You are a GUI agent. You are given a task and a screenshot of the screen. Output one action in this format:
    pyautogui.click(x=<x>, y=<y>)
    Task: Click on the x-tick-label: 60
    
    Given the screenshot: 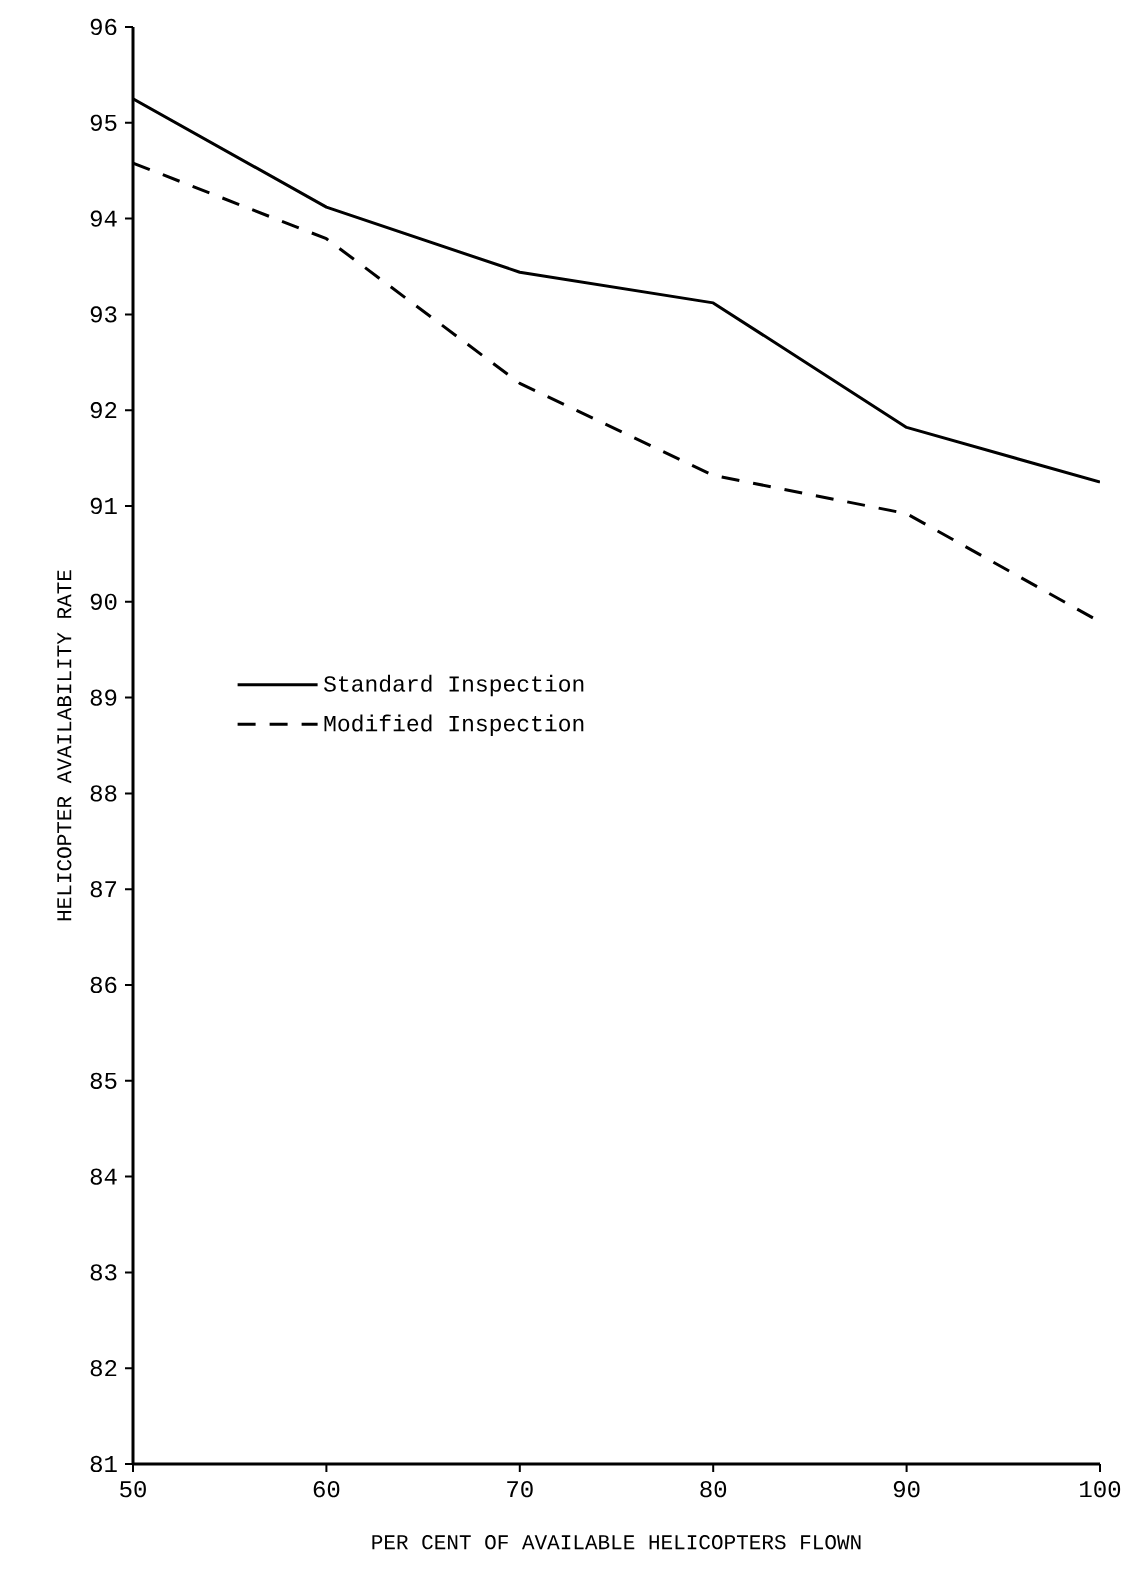 What is the action you would take?
    pyautogui.click(x=326, y=1489)
    